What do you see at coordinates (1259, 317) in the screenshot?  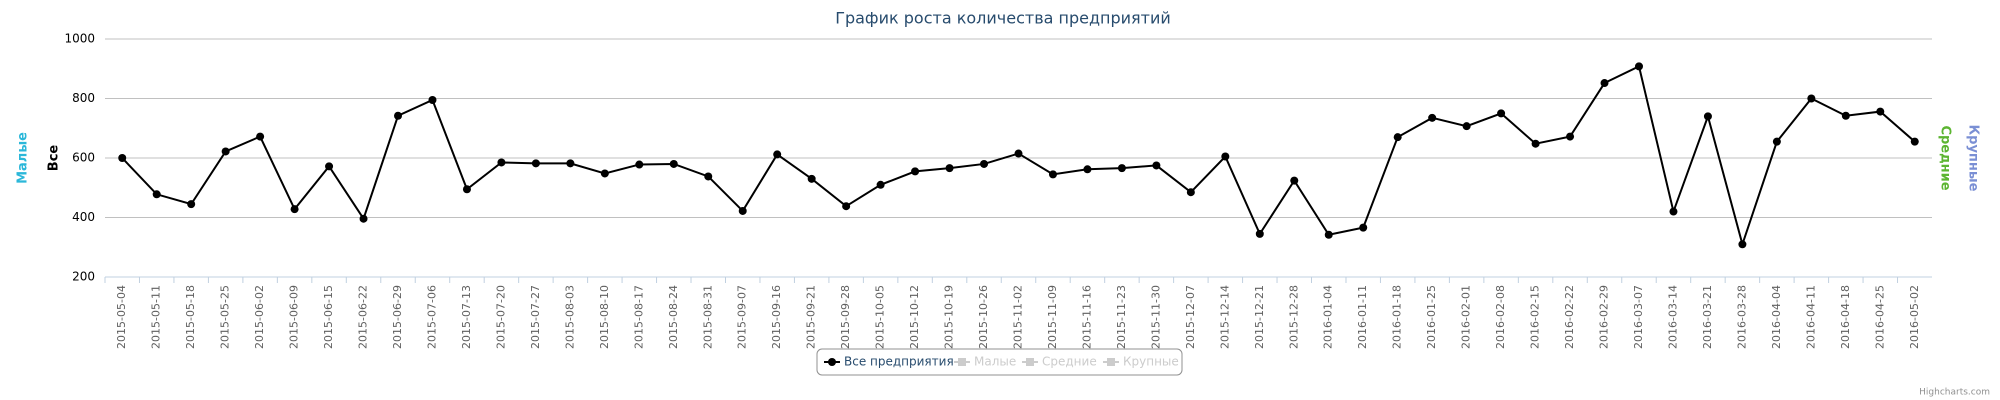 I see `x-tick-label: 2015-12-21` at bounding box center [1259, 317].